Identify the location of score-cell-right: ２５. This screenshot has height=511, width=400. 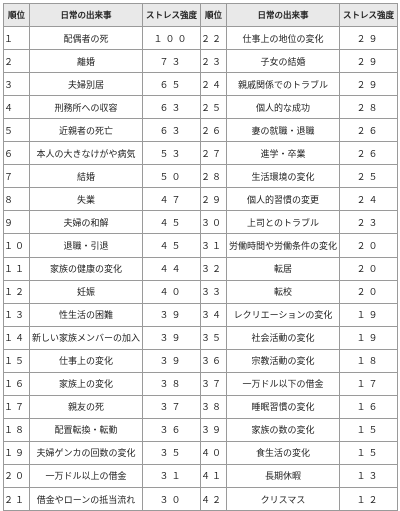
(368, 176).